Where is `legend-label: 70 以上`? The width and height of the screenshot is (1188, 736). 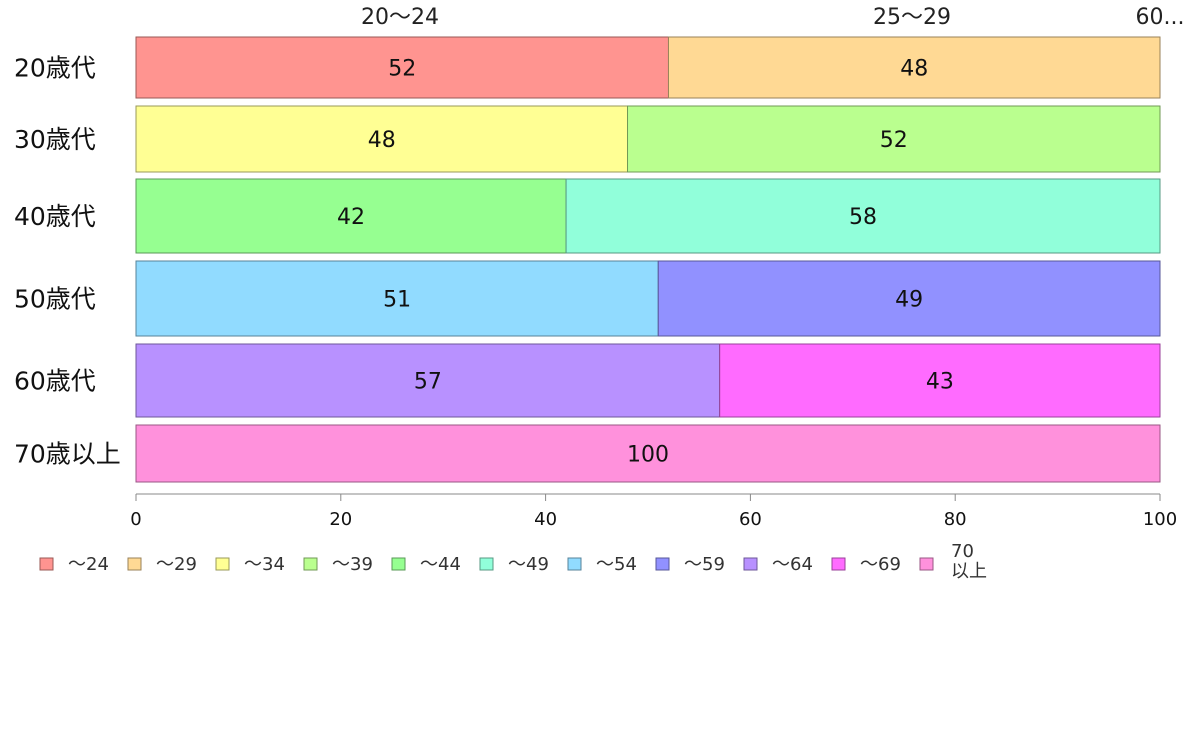 legend-label: 70 以上 is located at coordinates (969, 561).